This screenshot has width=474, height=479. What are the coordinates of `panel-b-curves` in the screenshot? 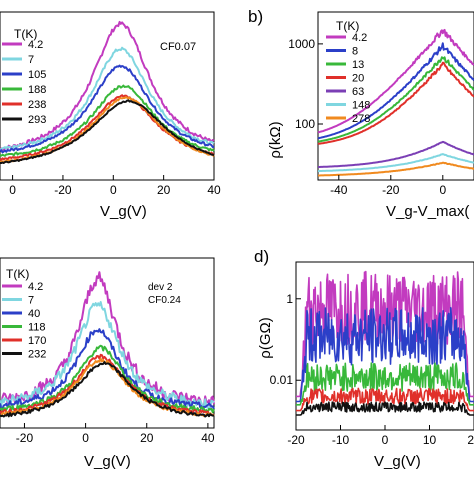 It's located at (395, 102).